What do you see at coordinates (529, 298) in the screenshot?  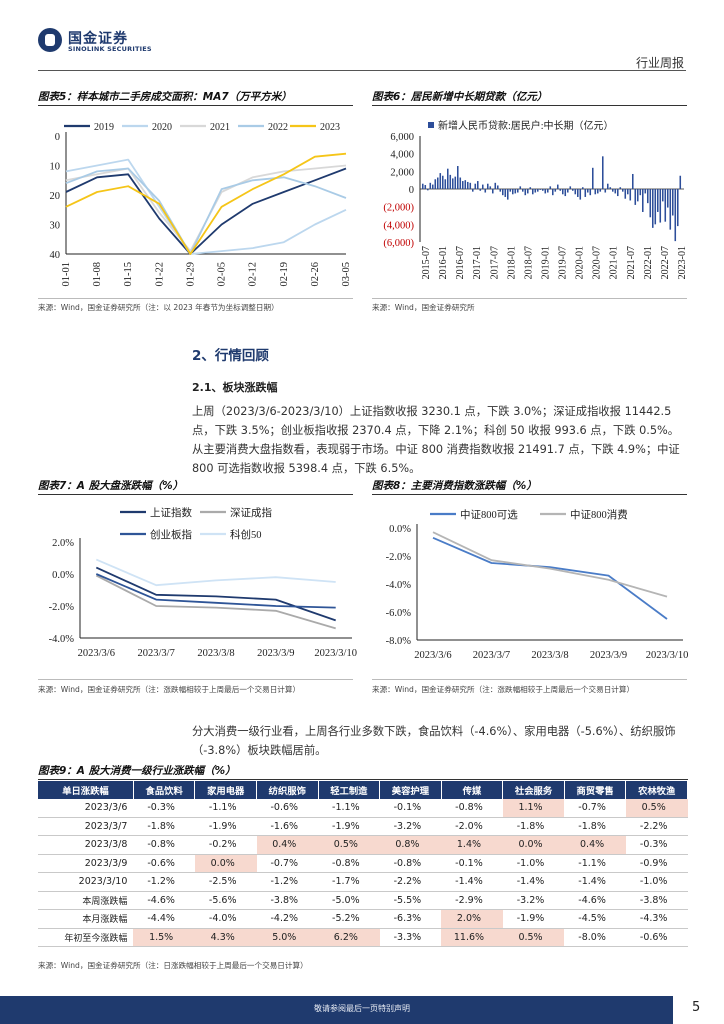 I see `fig6-source-rule` at bounding box center [529, 298].